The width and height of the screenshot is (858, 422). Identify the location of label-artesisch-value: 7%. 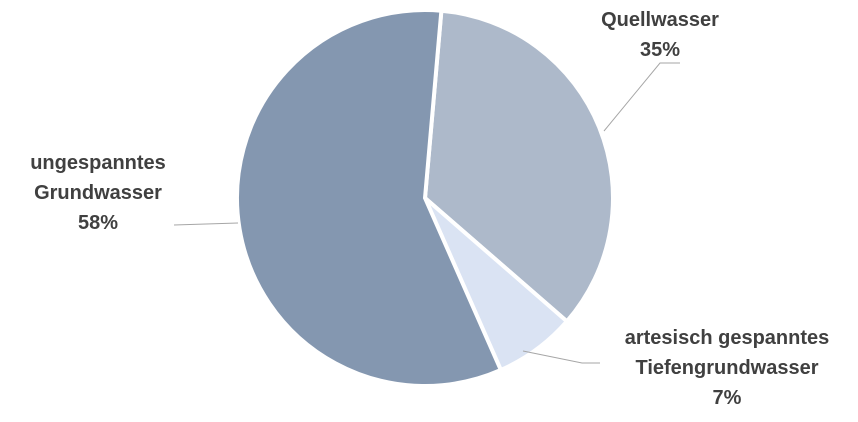
(727, 398).